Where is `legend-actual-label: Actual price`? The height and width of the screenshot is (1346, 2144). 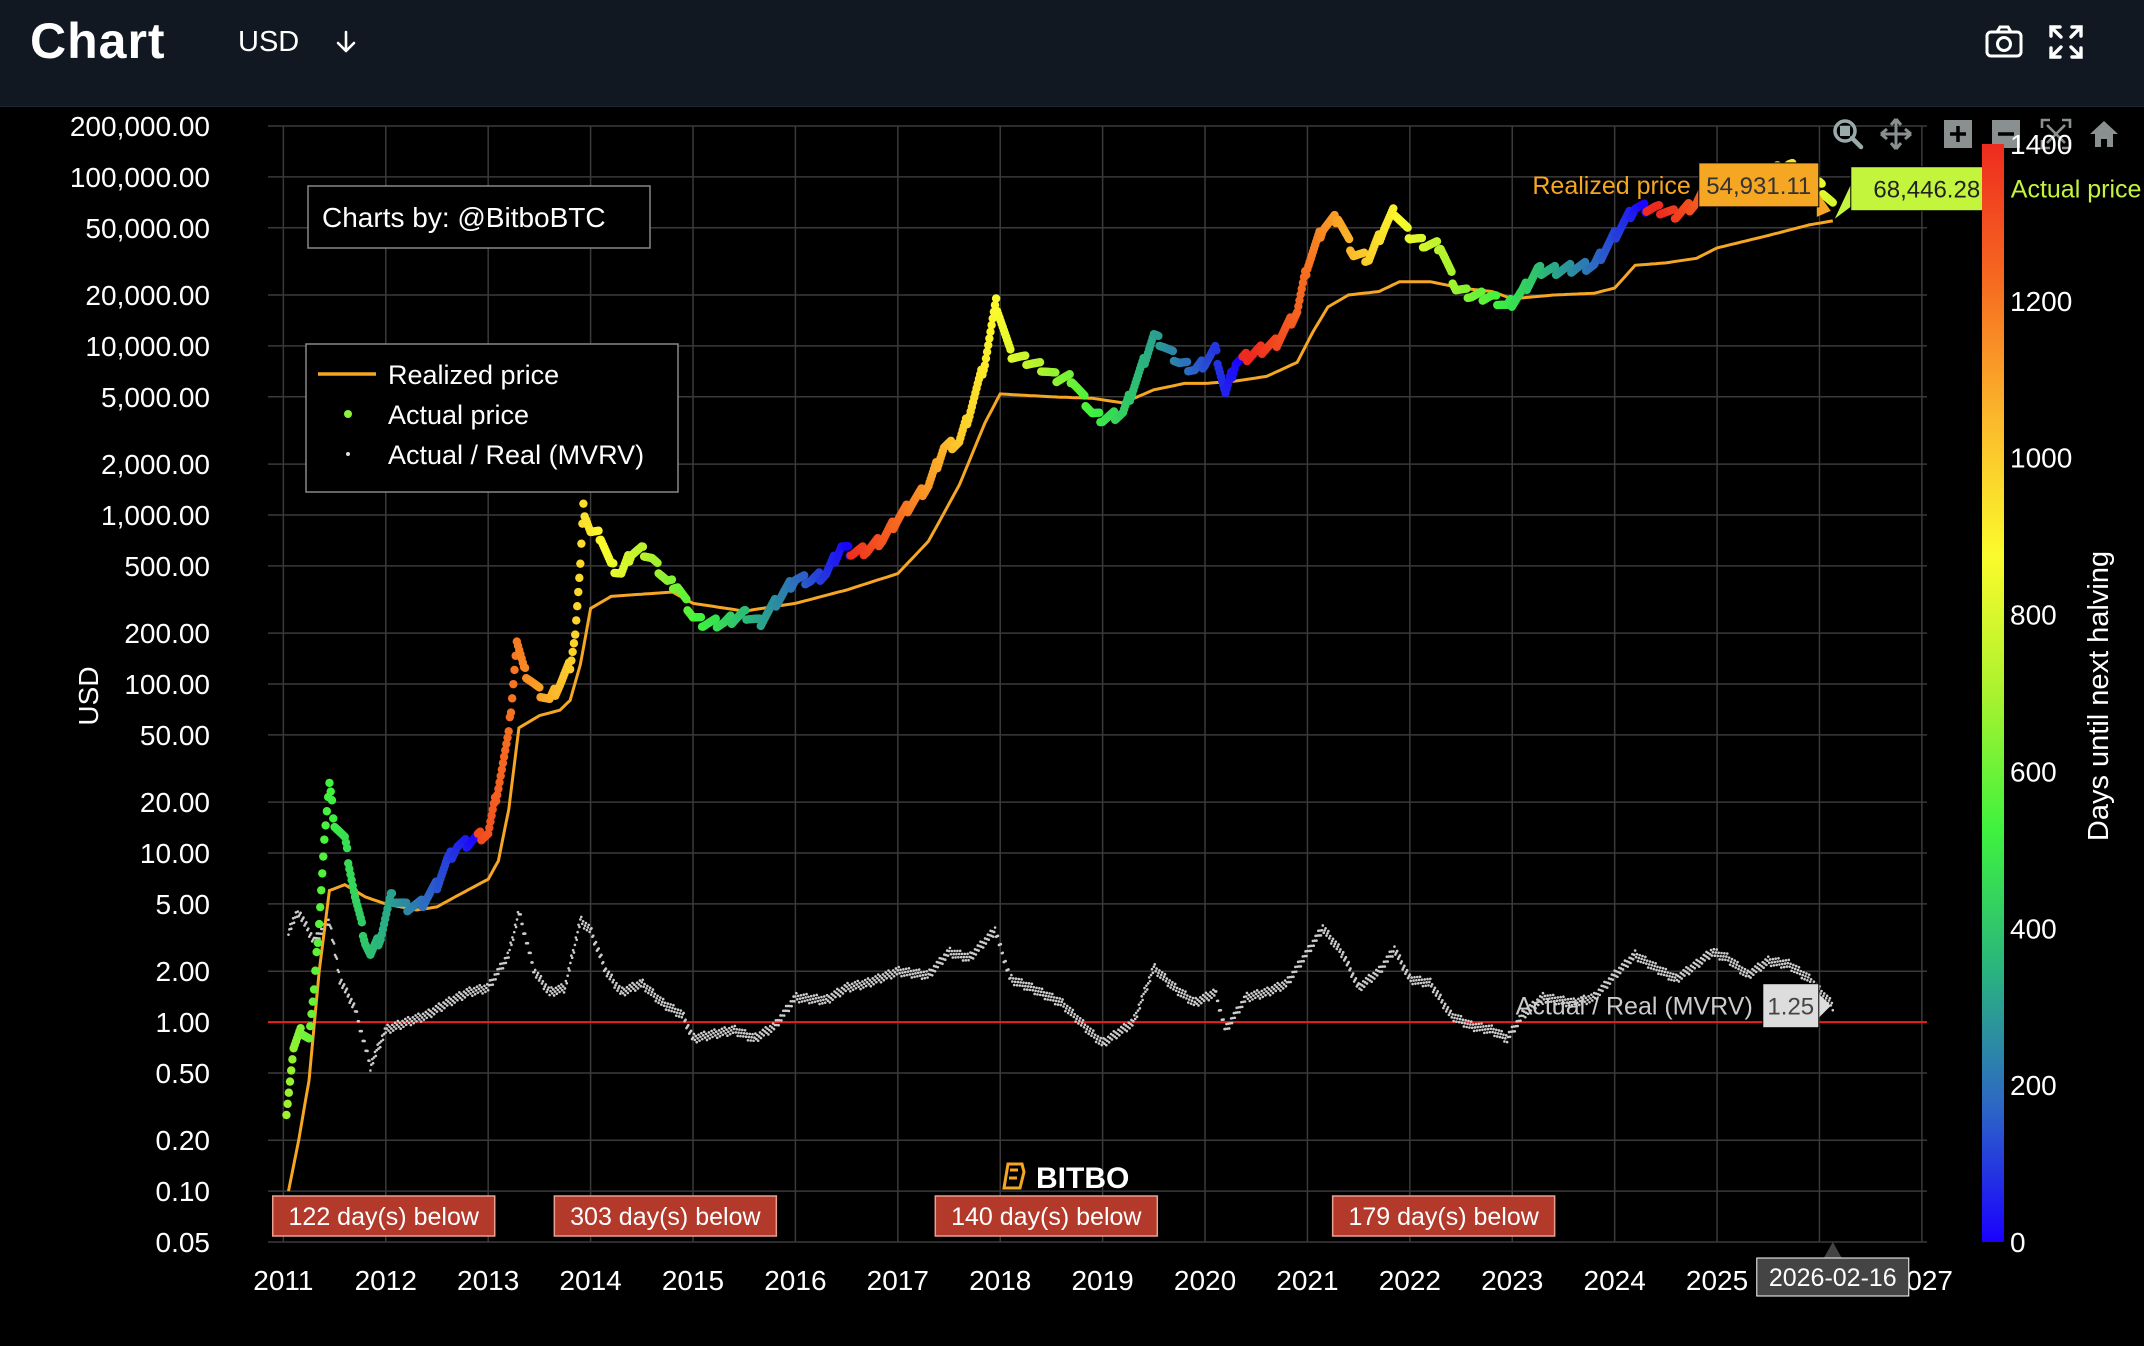
legend-actual-label: Actual price is located at coordinates (458, 415).